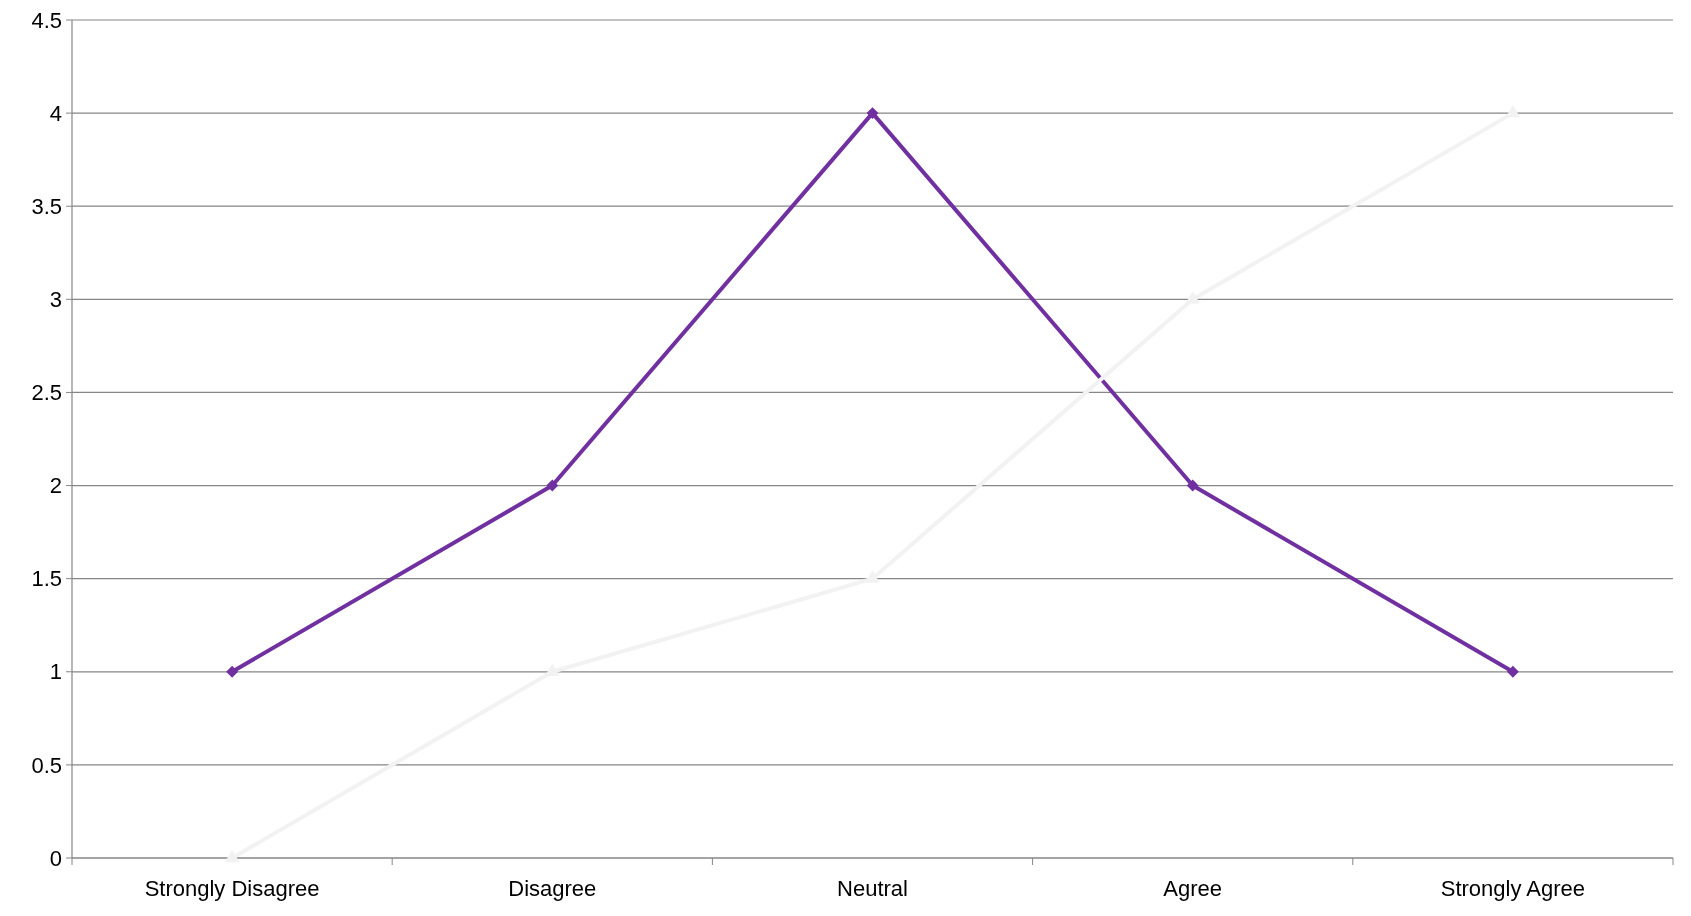  Describe the element at coordinates (55, 300) in the screenshot. I see `y-tick-label: 3` at that location.